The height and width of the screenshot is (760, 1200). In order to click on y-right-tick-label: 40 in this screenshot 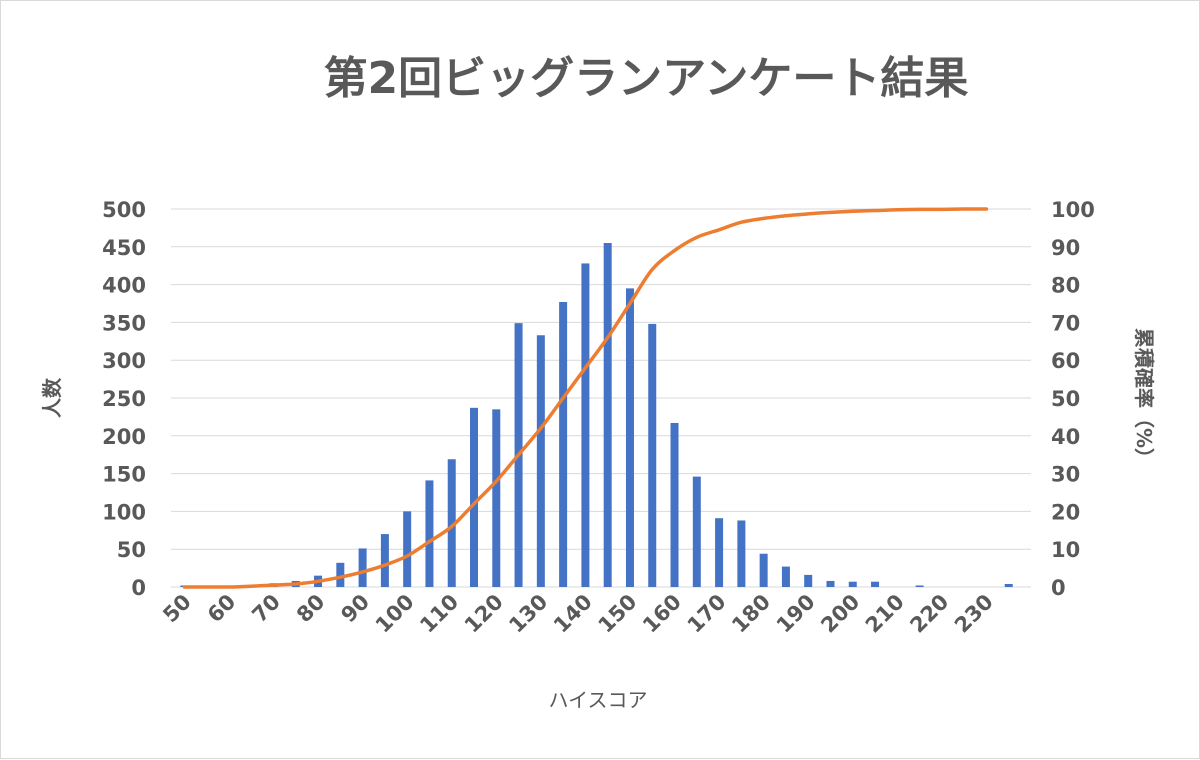, I will do `click(1065, 437)`.